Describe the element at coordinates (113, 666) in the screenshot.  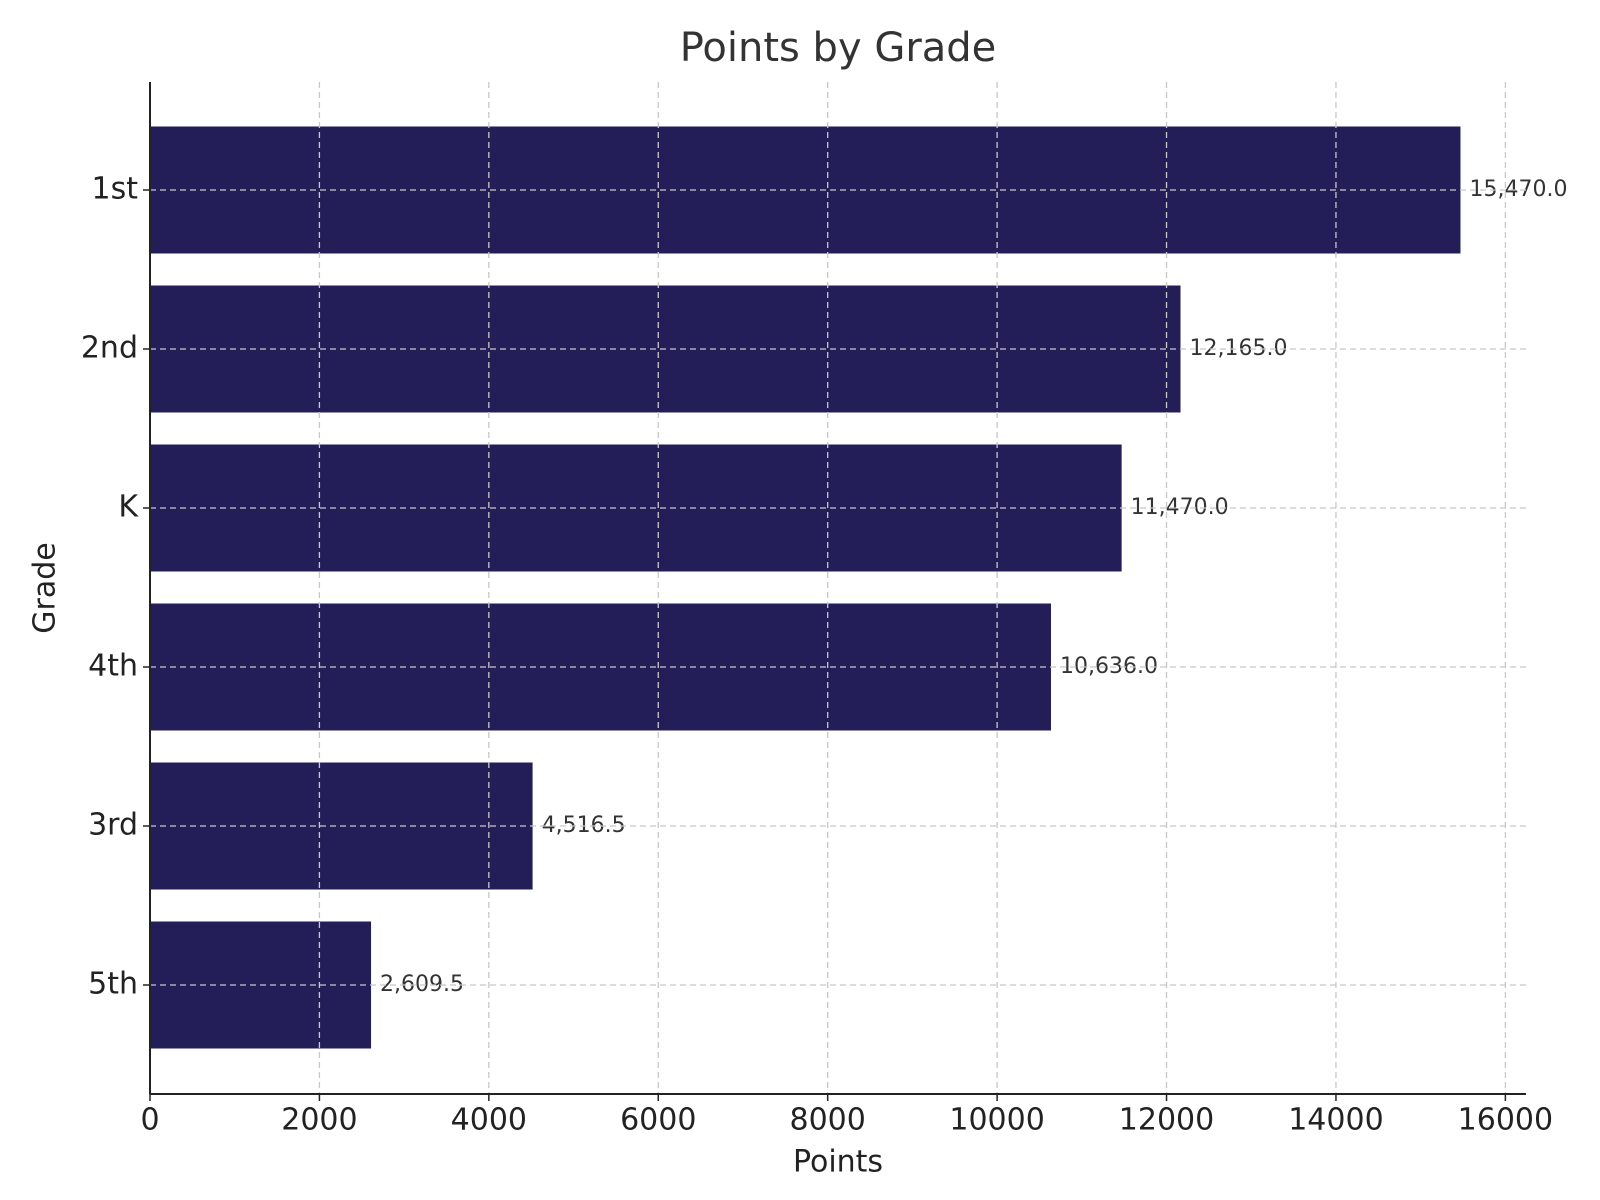
I see `y-tick-label: 4th` at that location.